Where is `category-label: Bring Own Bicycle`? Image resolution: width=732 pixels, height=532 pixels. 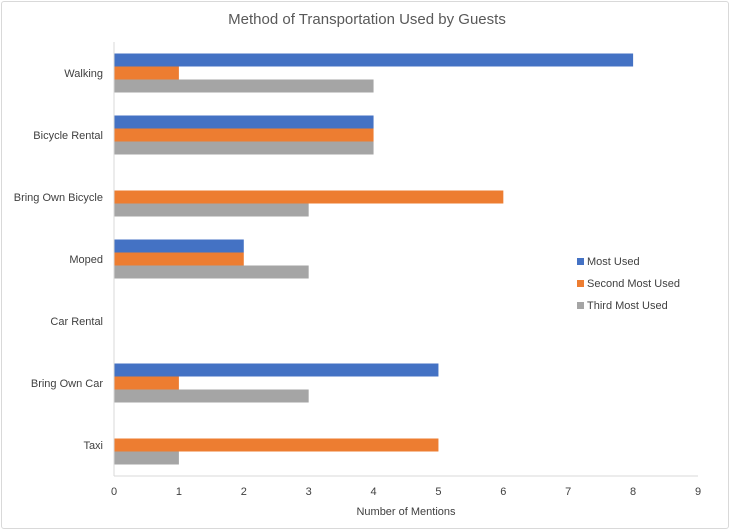
category-label: Bring Own Bicycle is located at coordinates (58, 198).